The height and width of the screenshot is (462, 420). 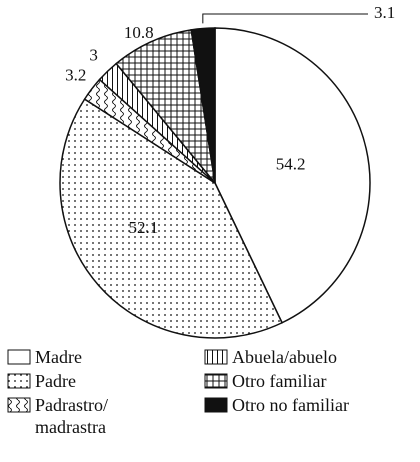 What do you see at coordinates (71, 416) in the screenshot?
I see `legend-label: Padrastro/ madrastra` at bounding box center [71, 416].